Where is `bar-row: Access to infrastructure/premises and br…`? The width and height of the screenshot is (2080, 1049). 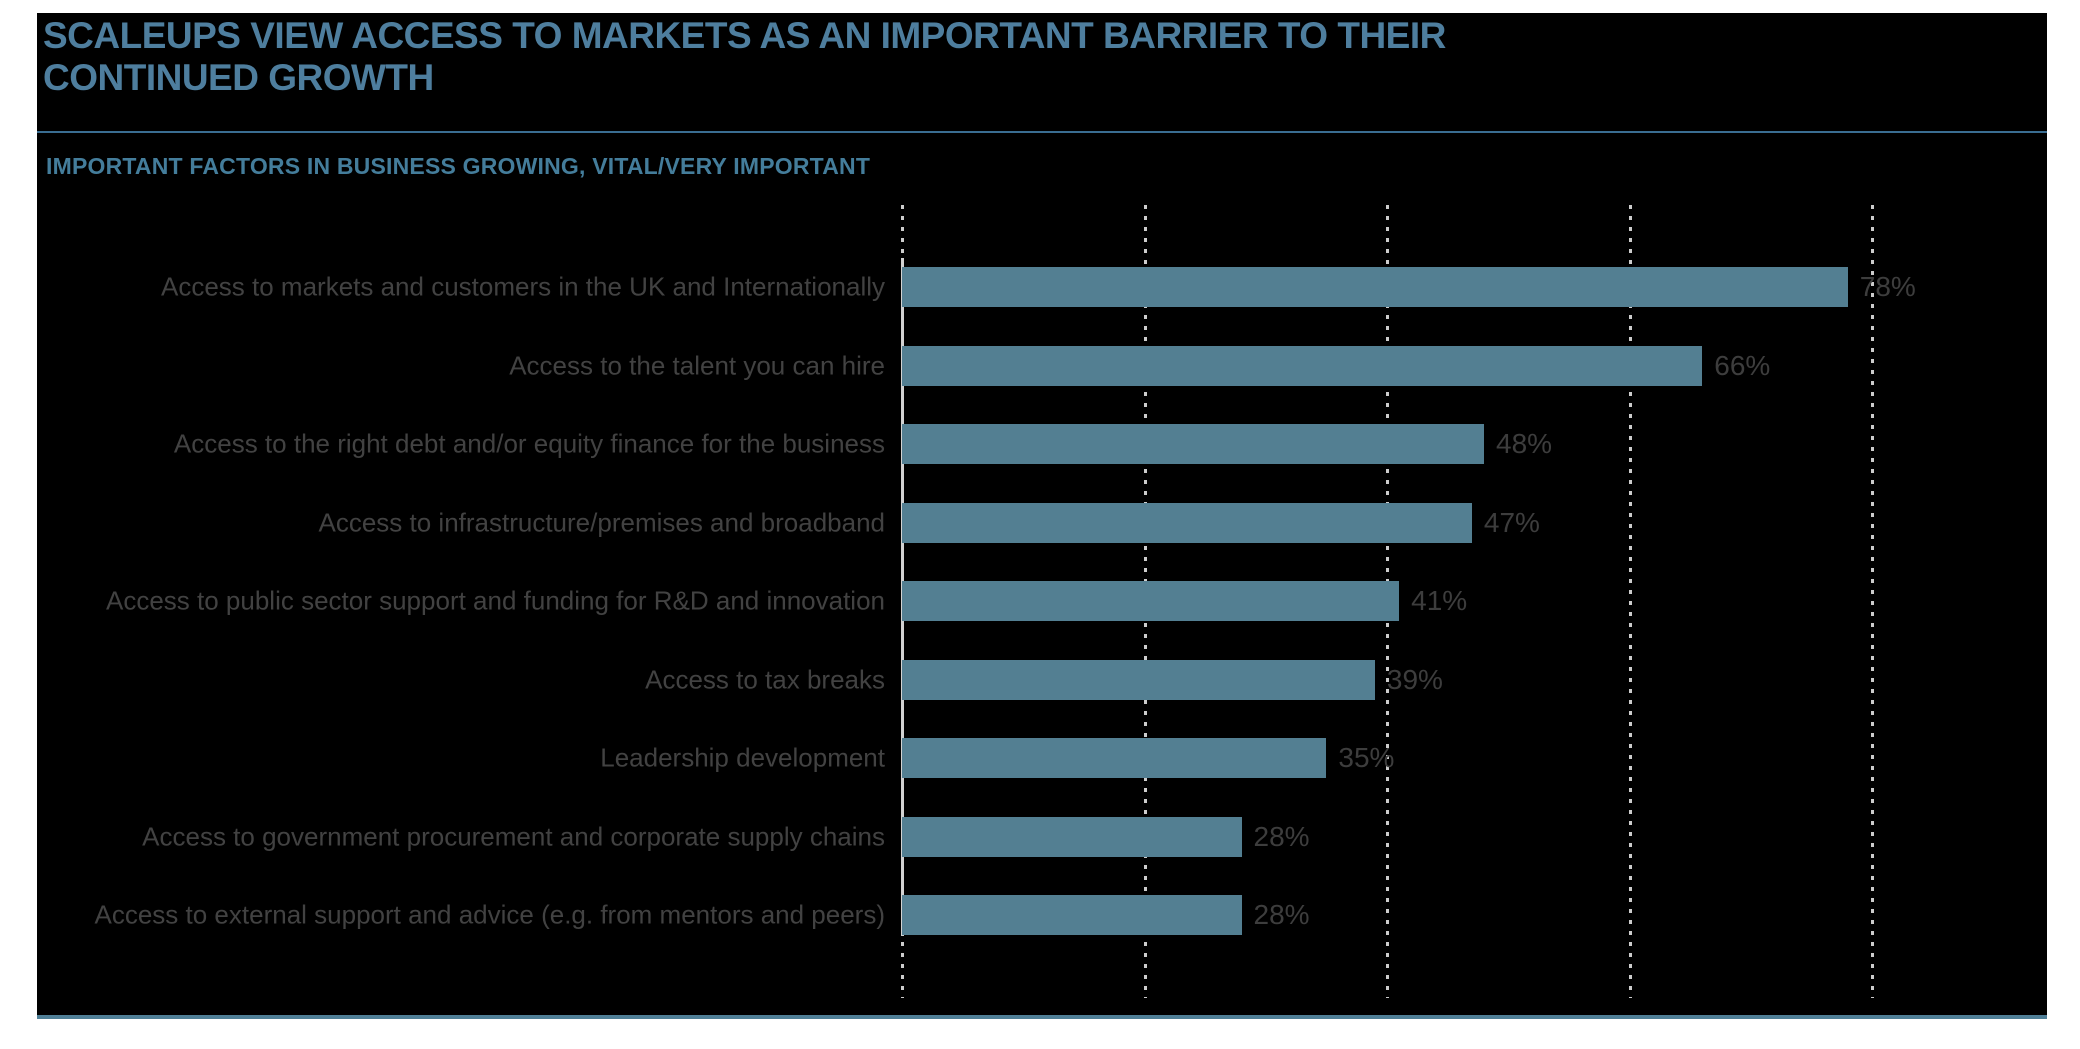
bar-row: Access to infrastructure/premises and br… is located at coordinates (1042, 522).